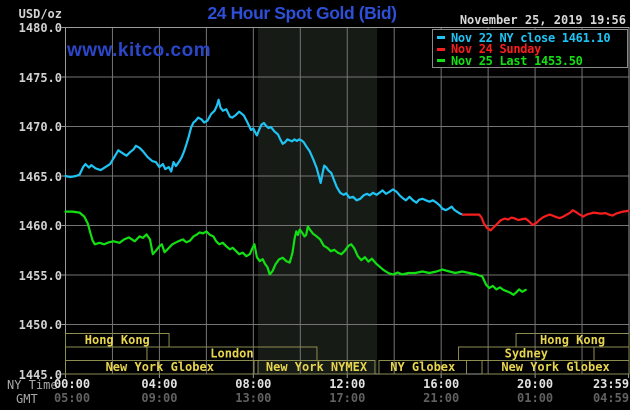 This screenshot has height=410, width=630. Describe the element at coordinates (496, 49) in the screenshot. I see `legend-label: Nov 24 Sunday` at that location.